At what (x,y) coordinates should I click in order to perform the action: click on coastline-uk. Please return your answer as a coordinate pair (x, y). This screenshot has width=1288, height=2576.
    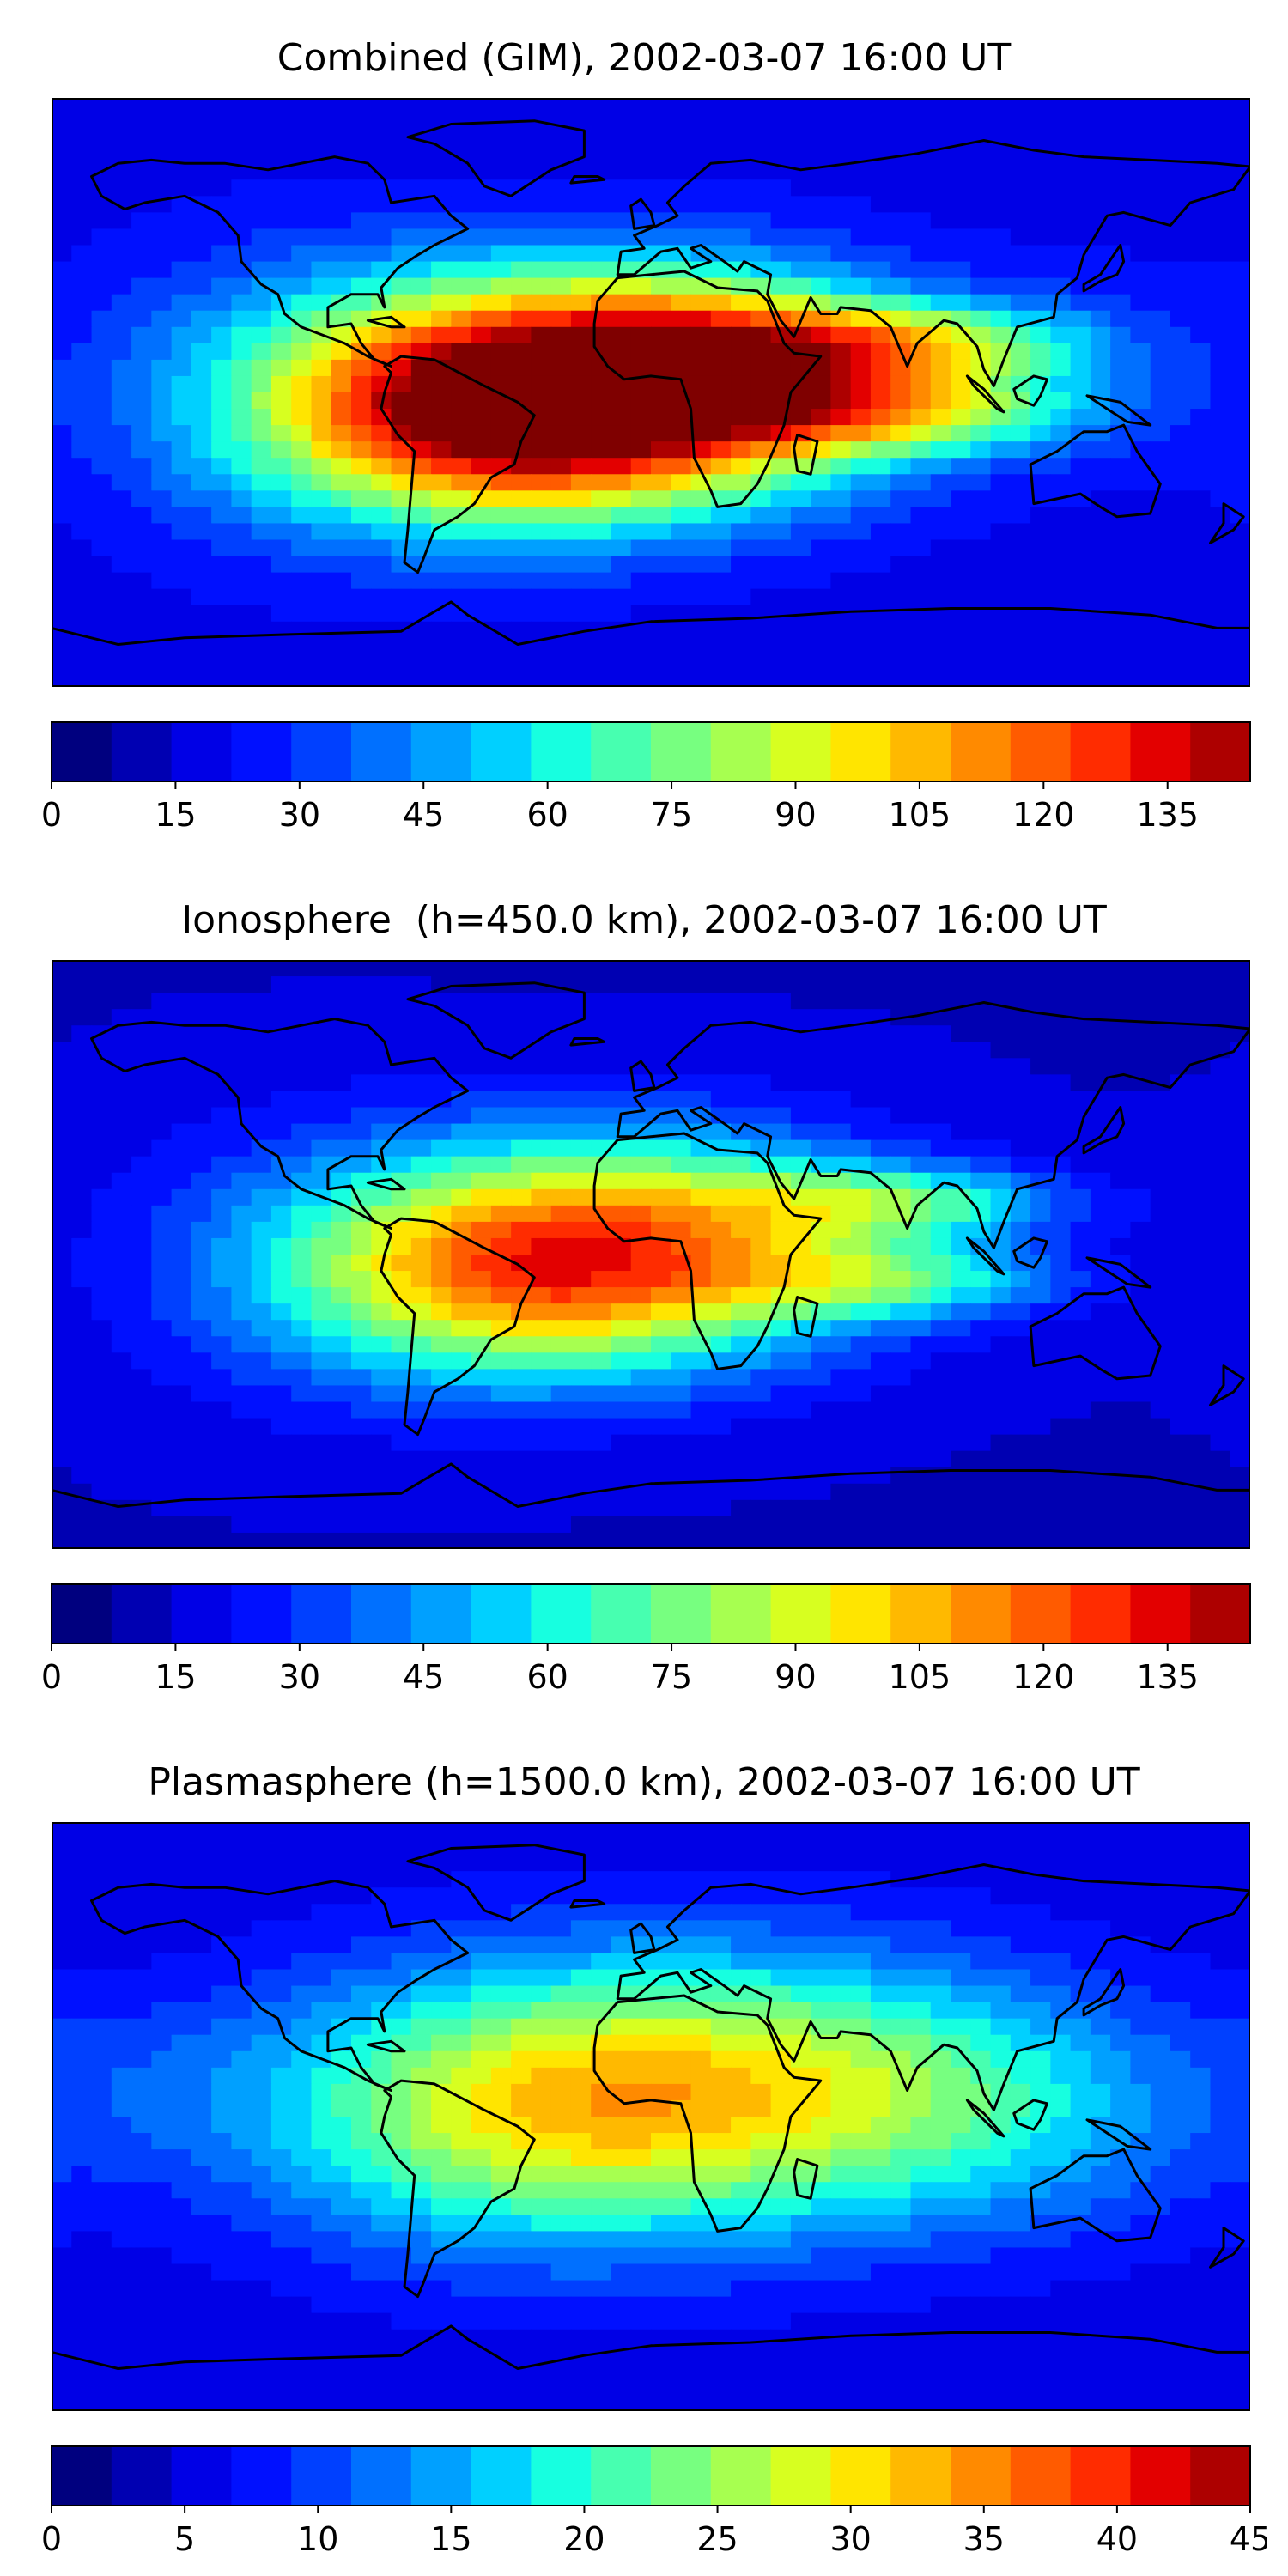
    Looking at the image, I should click on (642, 213).